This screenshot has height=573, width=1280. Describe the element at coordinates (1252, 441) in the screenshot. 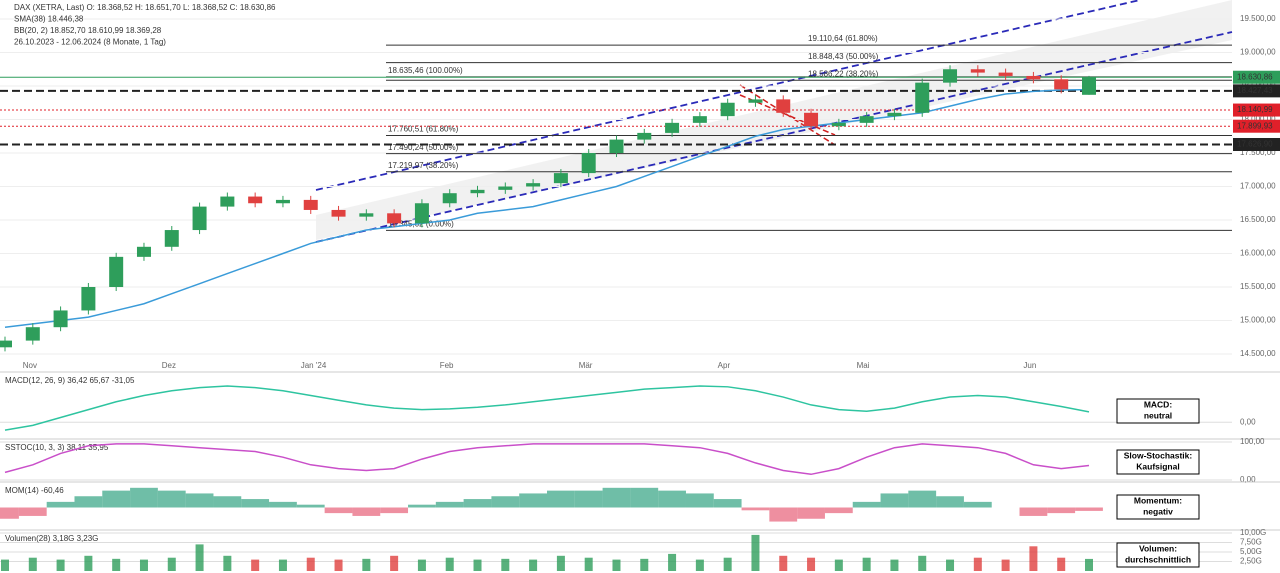

I see `y-tick-label: 100,00` at that location.